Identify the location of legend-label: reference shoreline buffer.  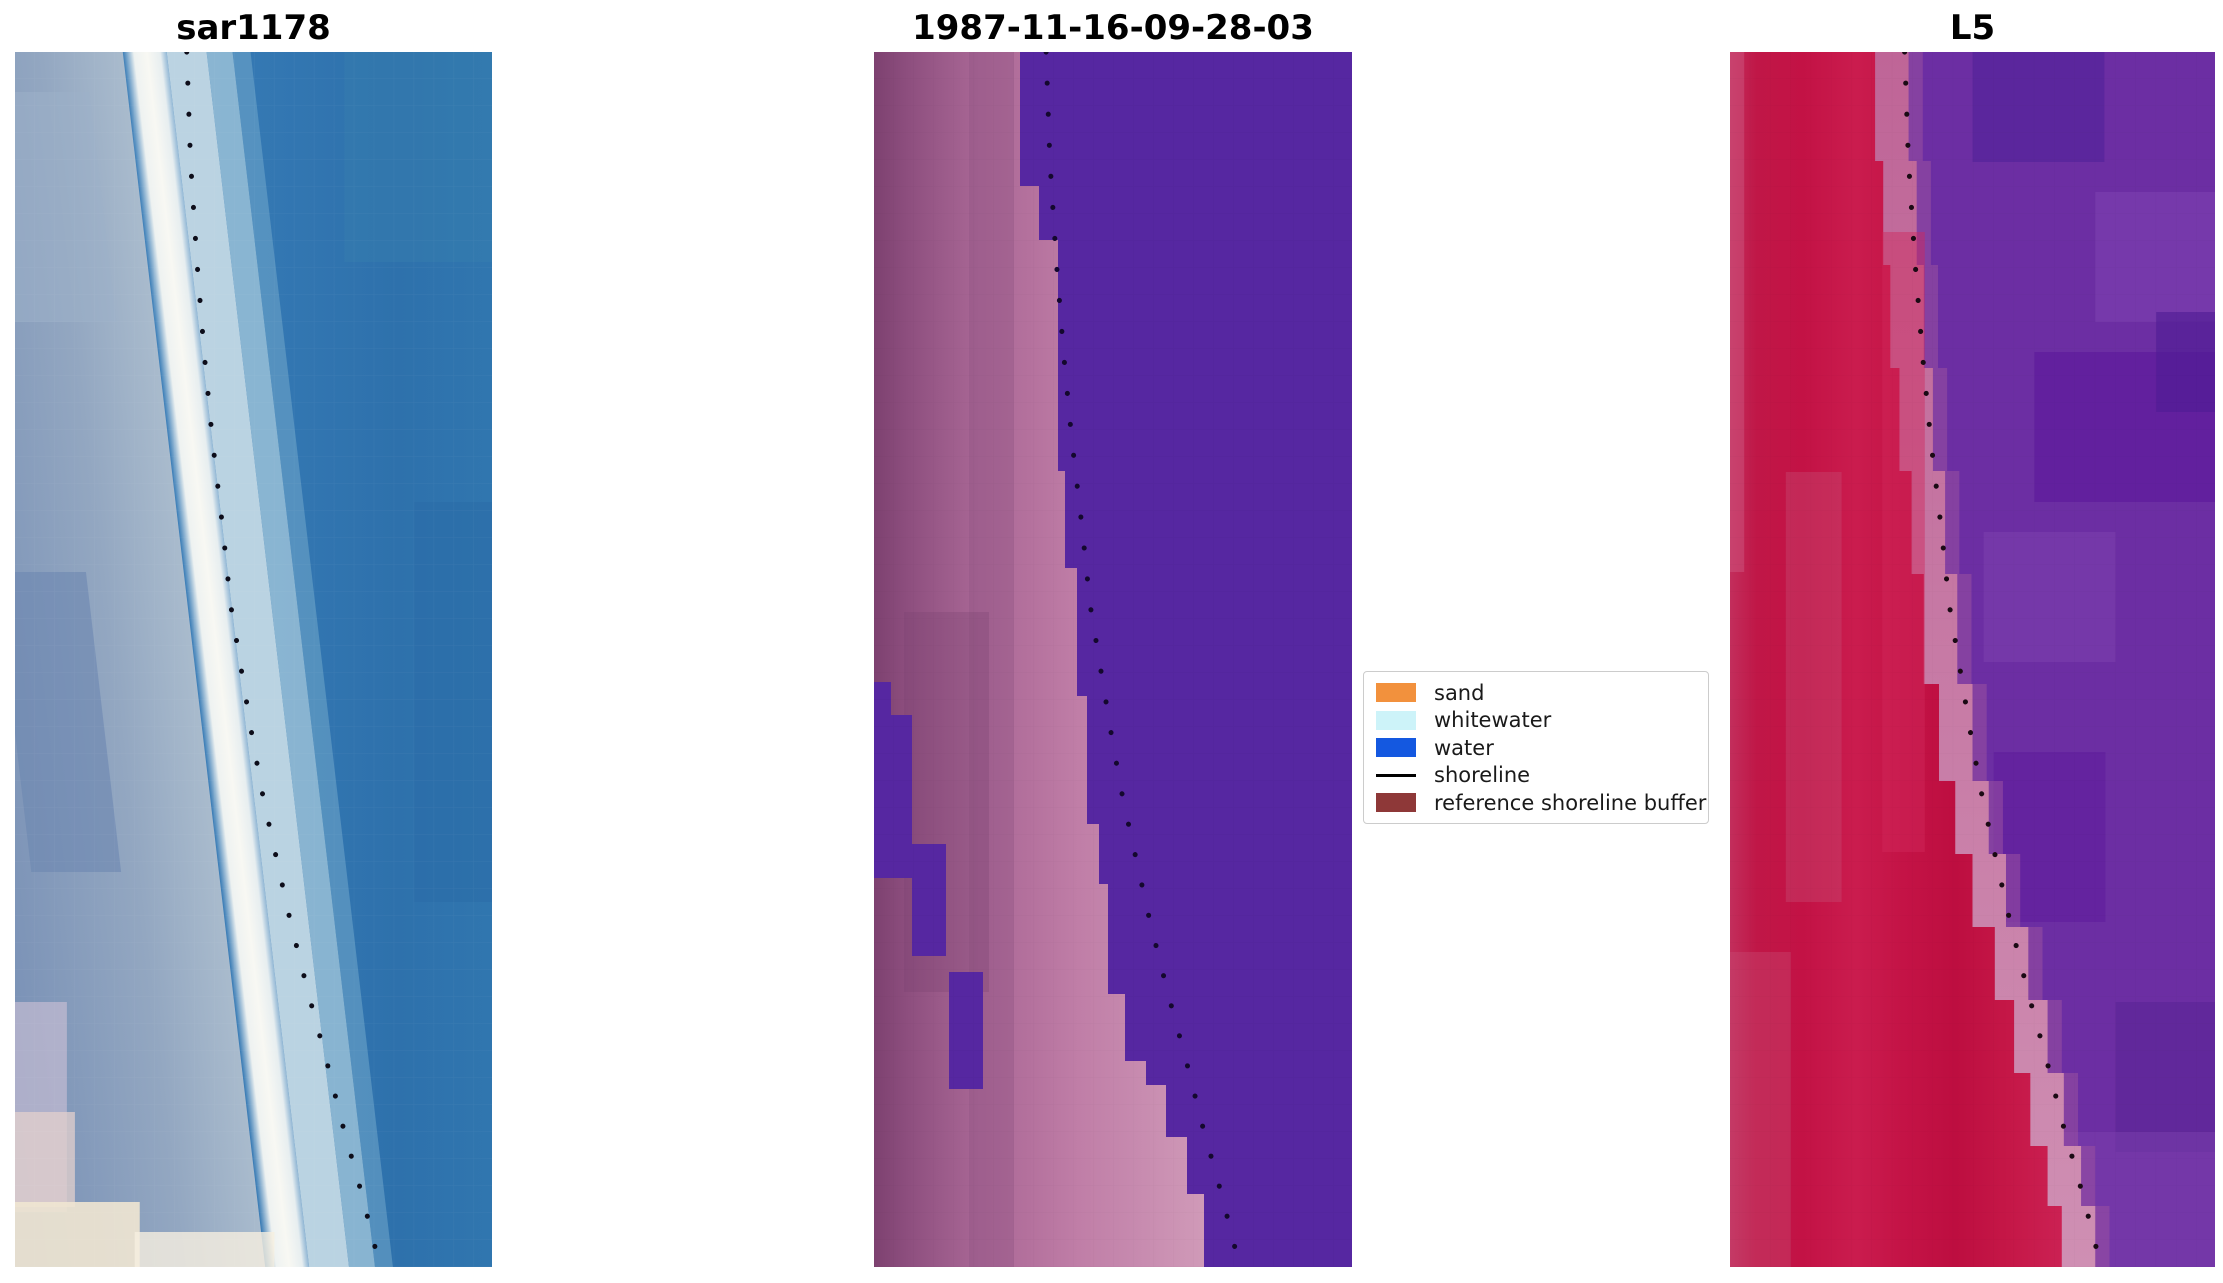
(1570, 802).